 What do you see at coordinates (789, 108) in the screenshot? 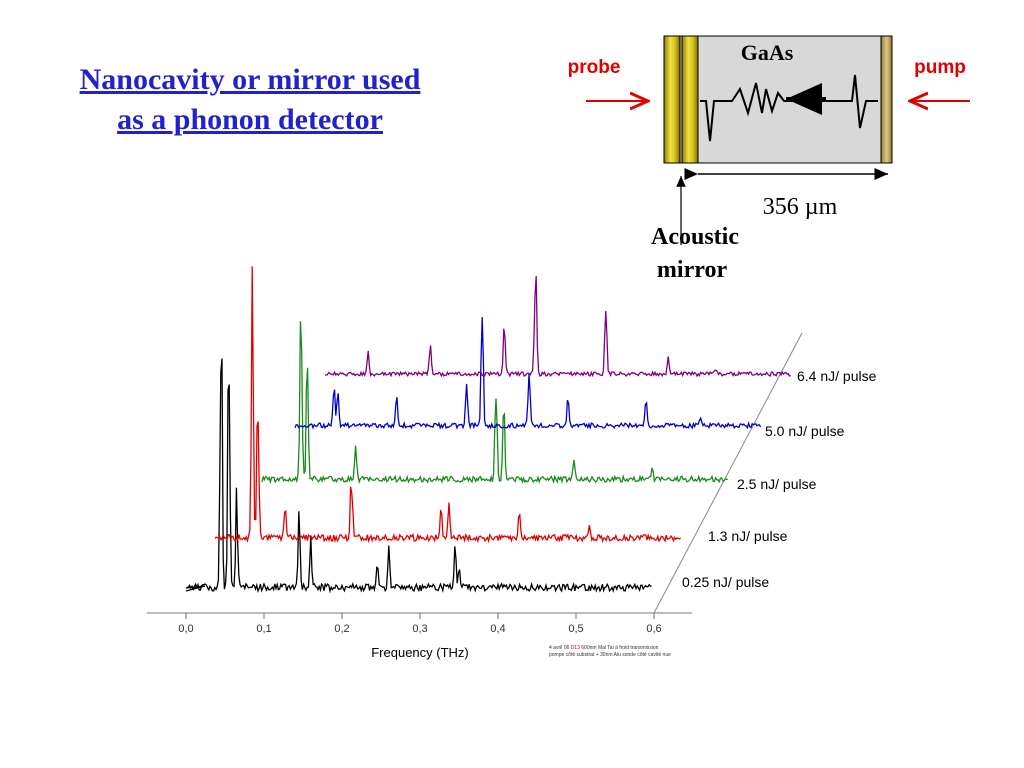
I see `strain-pulse-waveform` at bounding box center [789, 108].